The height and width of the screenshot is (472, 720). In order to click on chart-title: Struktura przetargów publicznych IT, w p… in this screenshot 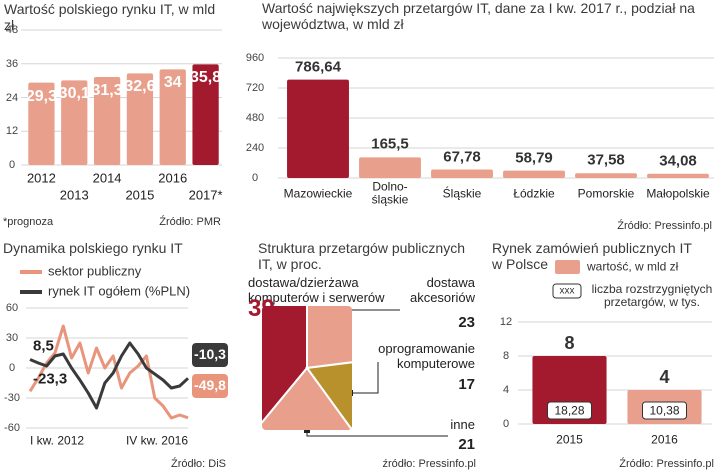, I will do `click(361, 256)`.